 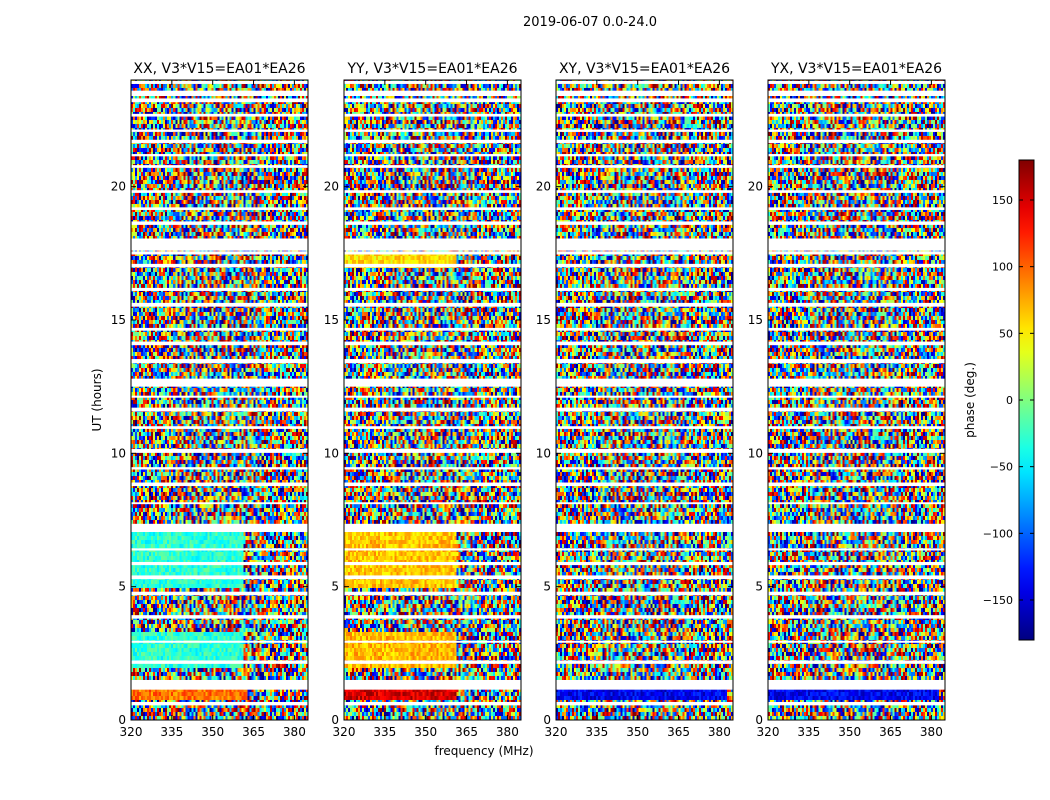 What do you see at coordinates (1001, 467) in the screenshot?
I see `colorbar-tick-label: −50` at bounding box center [1001, 467].